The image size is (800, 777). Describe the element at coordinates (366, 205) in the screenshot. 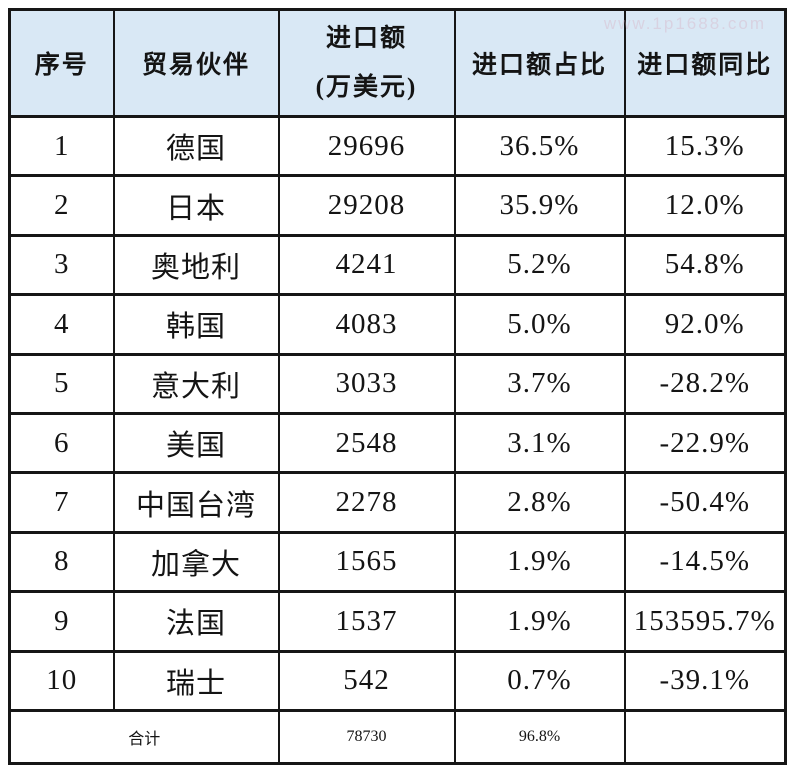

I see `cell-amount: 29208` at that location.